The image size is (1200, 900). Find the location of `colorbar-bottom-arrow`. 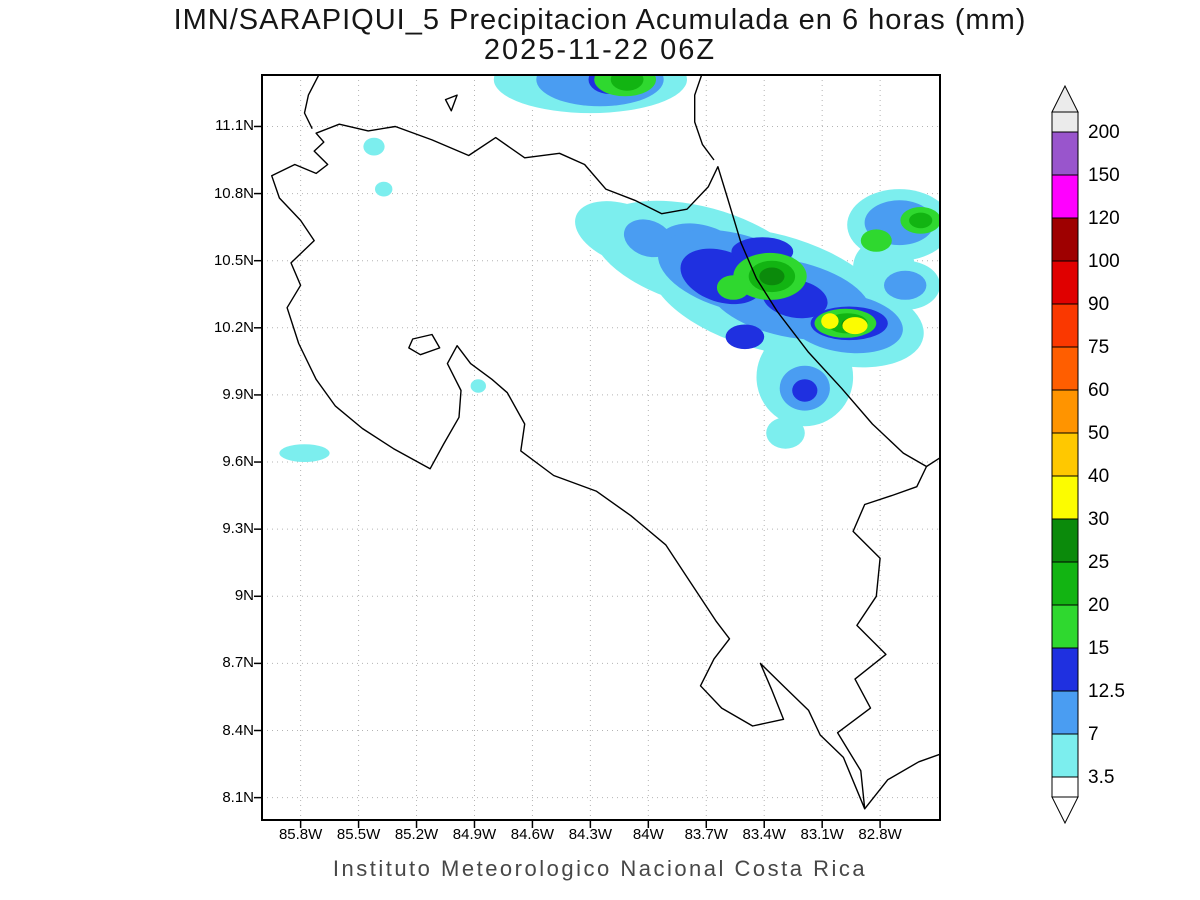

colorbar-bottom-arrow is located at coordinates (1065, 810).